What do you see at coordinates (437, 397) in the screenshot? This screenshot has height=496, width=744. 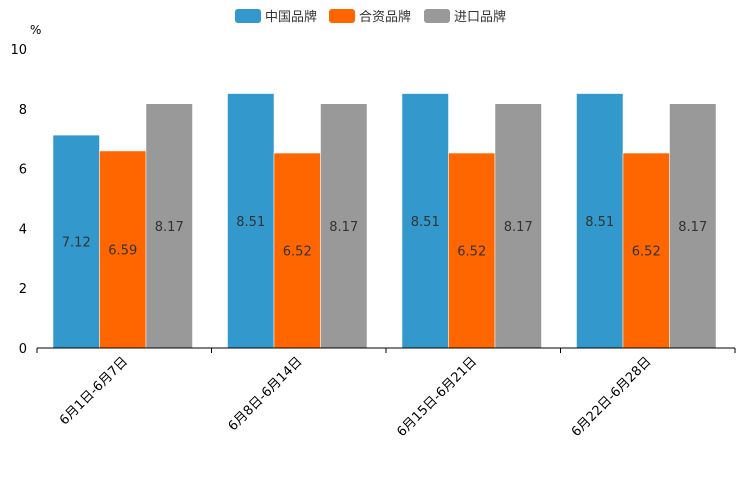 I see `x-category-label: 6月15日-6月21日` at bounding box center [437, 397].